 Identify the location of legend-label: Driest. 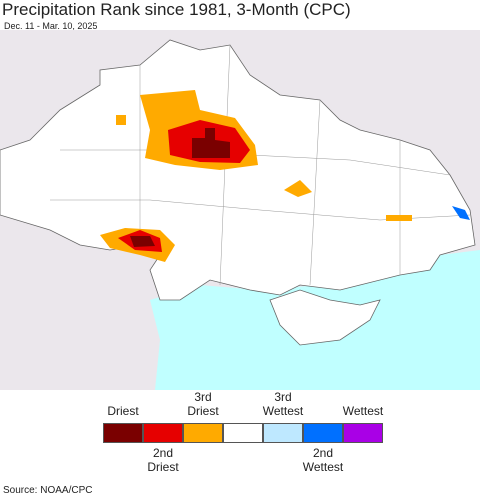
(123, 411).